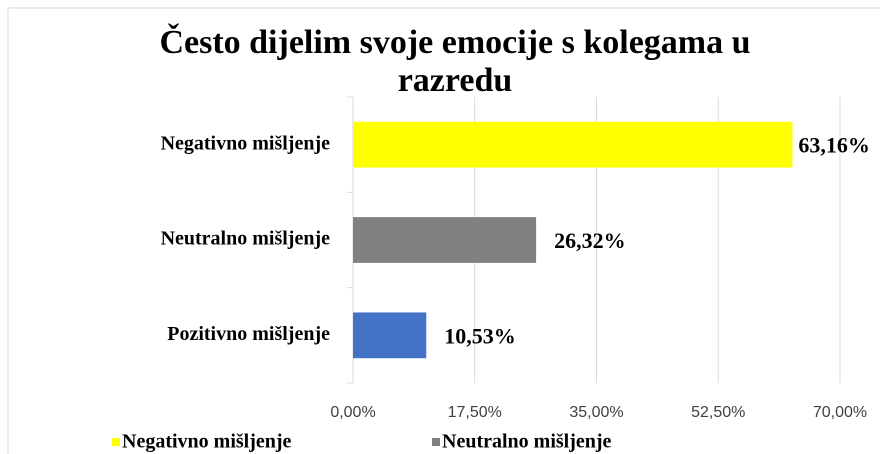 This screenshot has height=454, width=880. I want to click on x-tick-label: 70,00%, so click(840, 412).